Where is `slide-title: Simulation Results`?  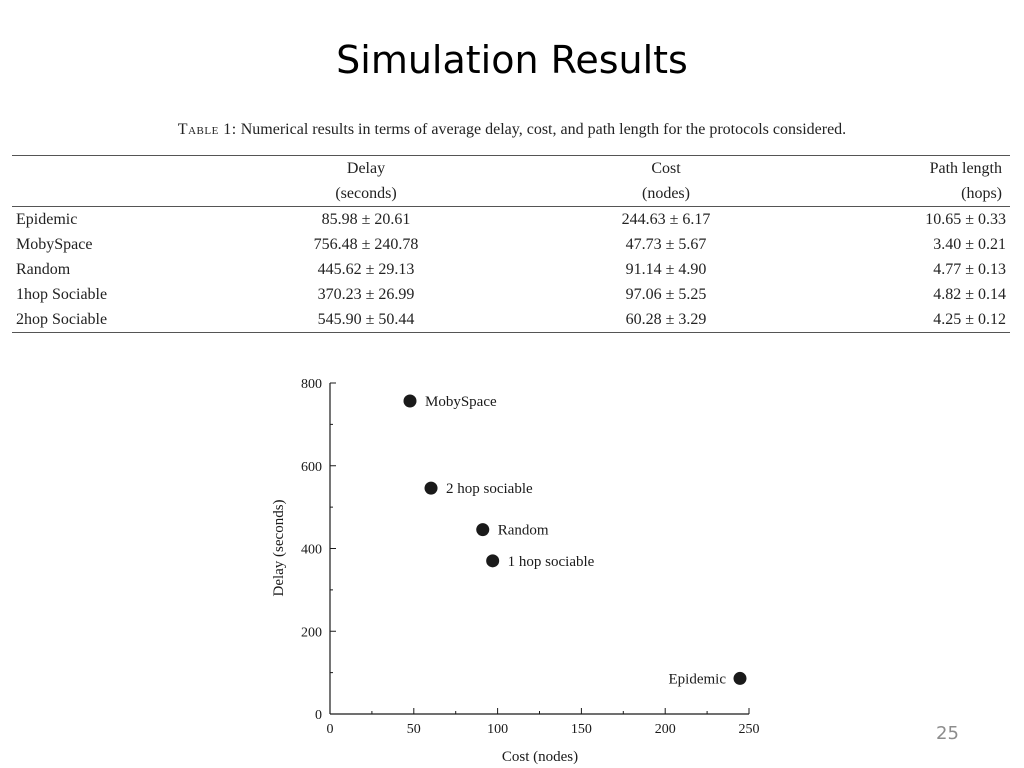
slide-title: Simulation Results is located at coordinates (512, 60).